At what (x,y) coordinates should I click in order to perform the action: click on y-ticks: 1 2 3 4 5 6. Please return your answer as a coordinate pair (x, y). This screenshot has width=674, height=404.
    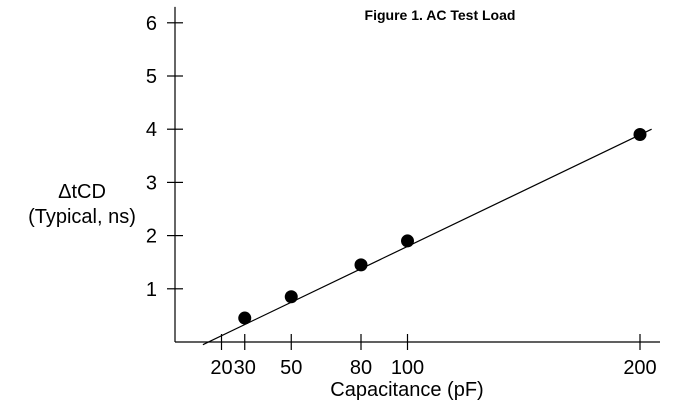
    Looking at the image, I should click on (164, 157).